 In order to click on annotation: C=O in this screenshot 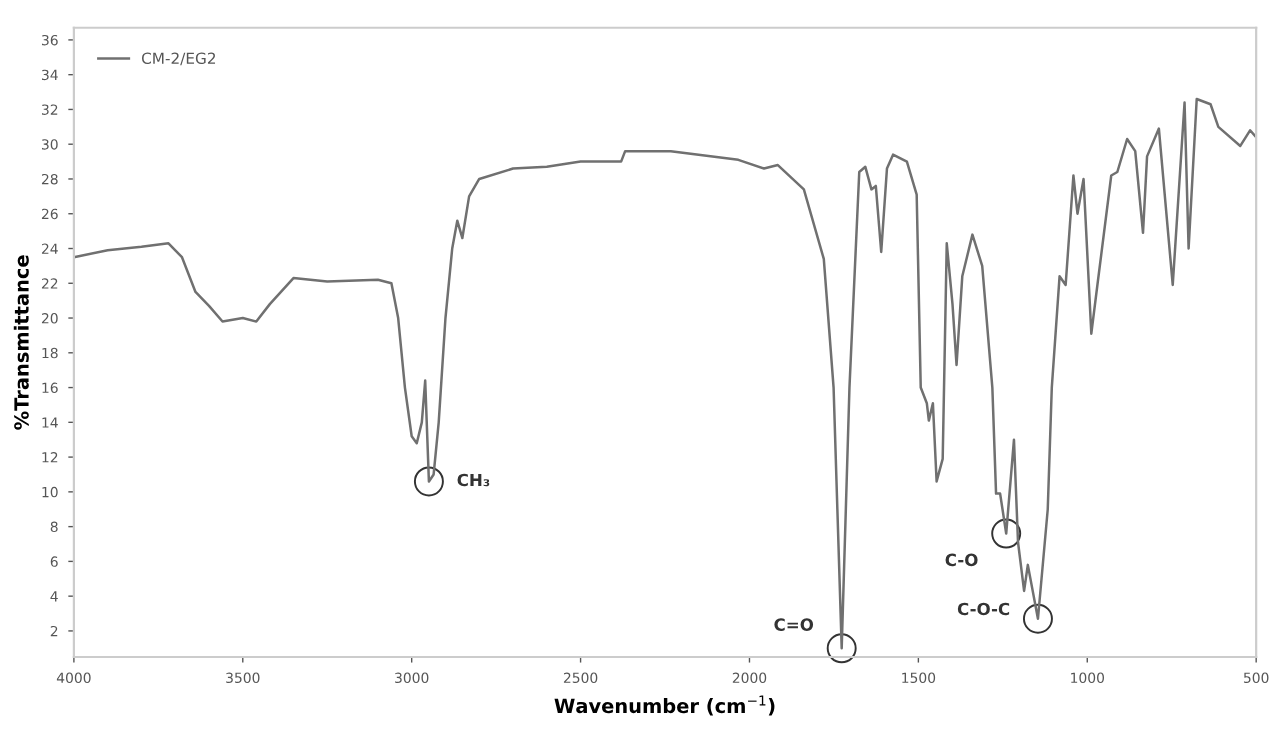, I will do `click(794, 624)`.